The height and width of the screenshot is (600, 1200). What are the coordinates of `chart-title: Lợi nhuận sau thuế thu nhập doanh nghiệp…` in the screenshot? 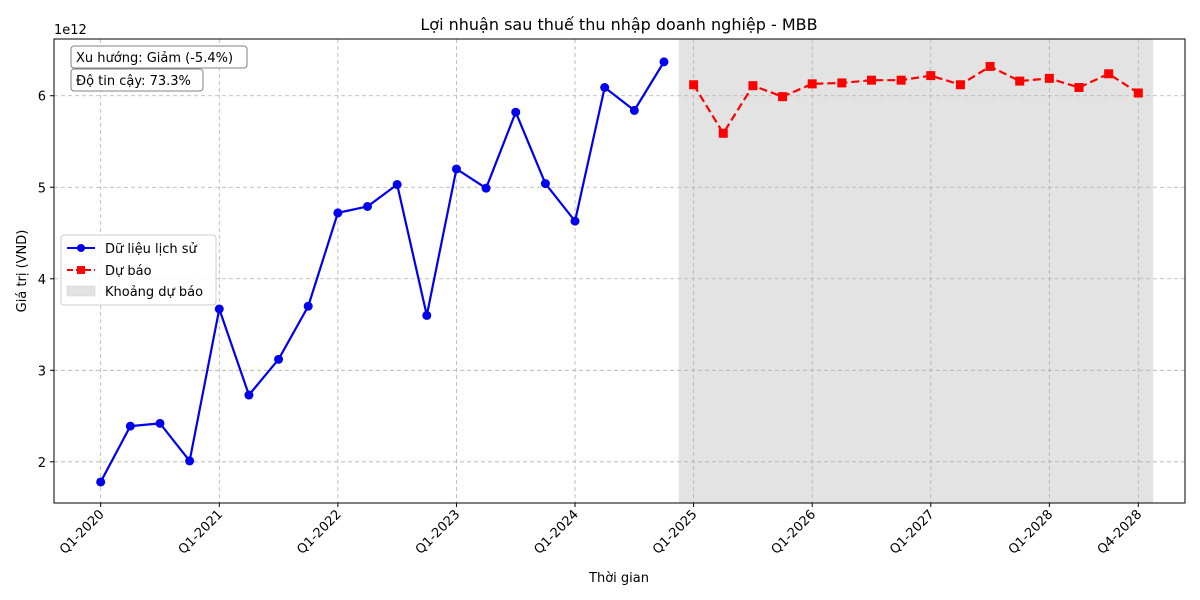 It's located at (618, 24).